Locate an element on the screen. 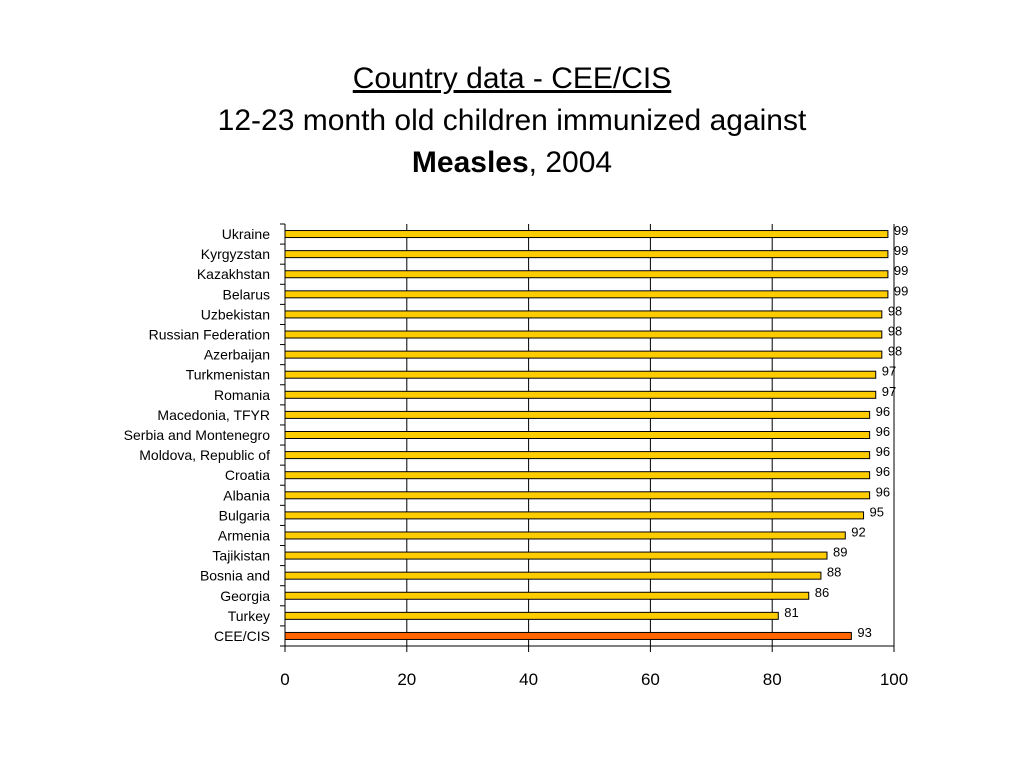  category-label: Ukraine is located at coordinates (246, 234).